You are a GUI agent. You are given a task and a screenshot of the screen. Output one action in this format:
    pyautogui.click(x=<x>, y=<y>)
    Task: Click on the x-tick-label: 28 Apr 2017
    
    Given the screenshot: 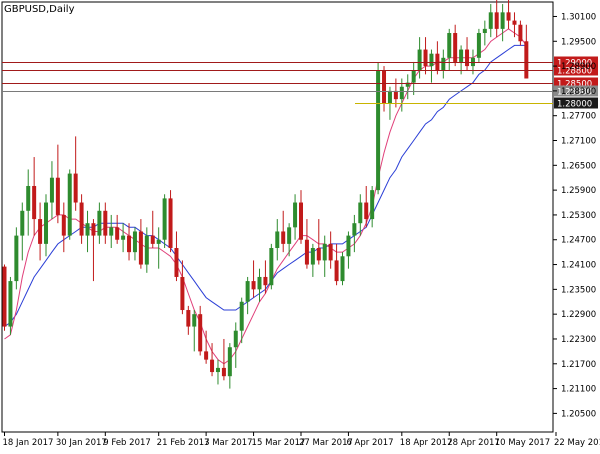 What is the action you would take?
    pyautogui.click(x=473, y=443)
    